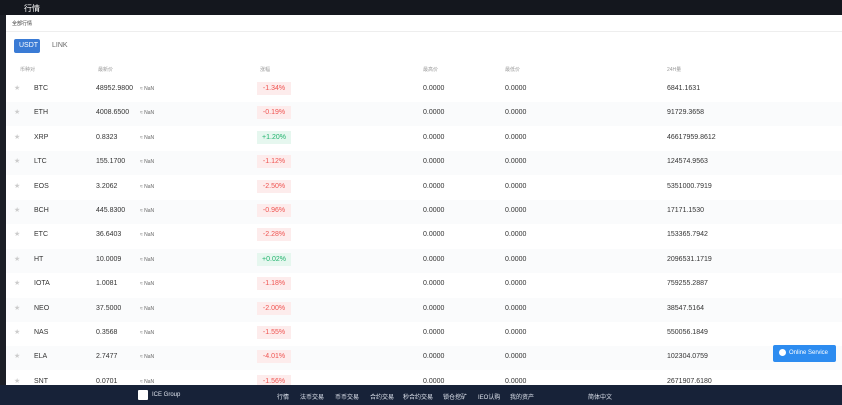 The width and height of the screenshot is (842, 405). What do you see at coordinates (32, 8) in the screenshot?
I see `top-title: 行情` at bounding box center [32, 8].